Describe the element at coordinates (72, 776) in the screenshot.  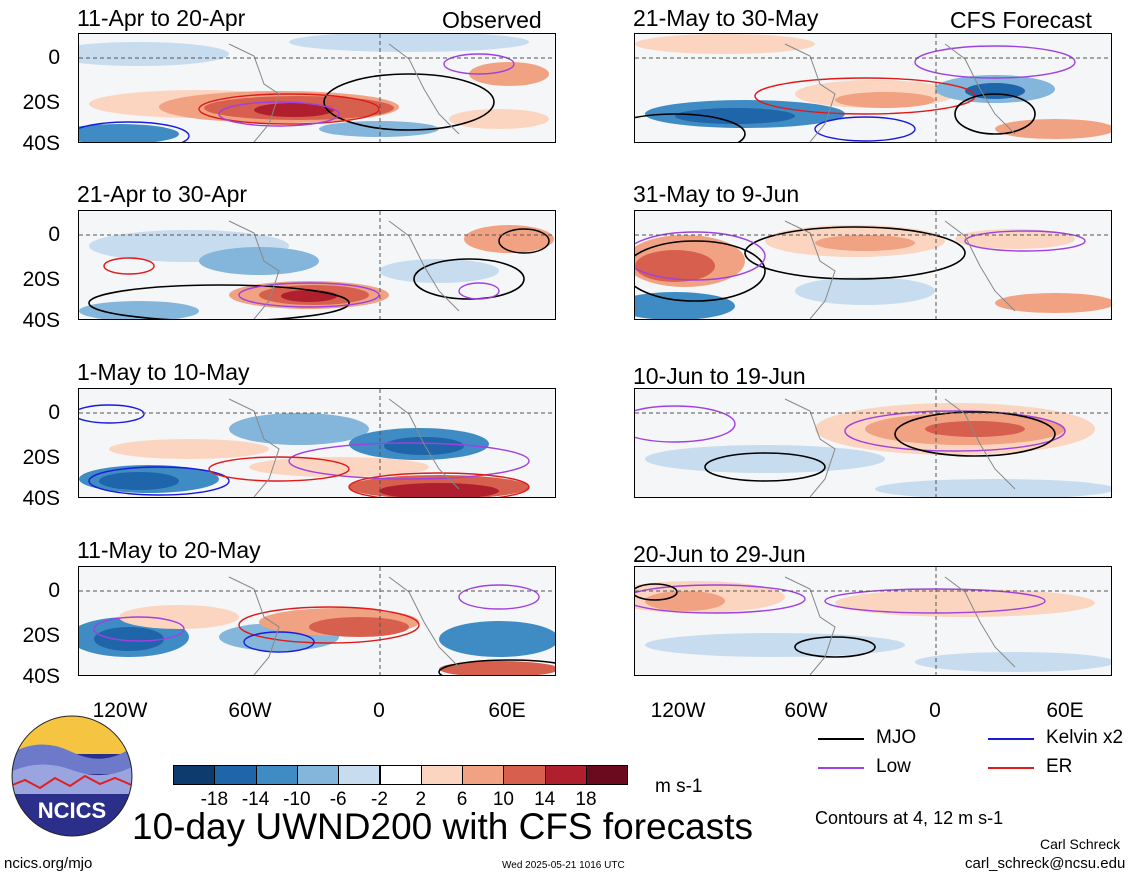
I see `ncics-logo: NCICS` at that location.